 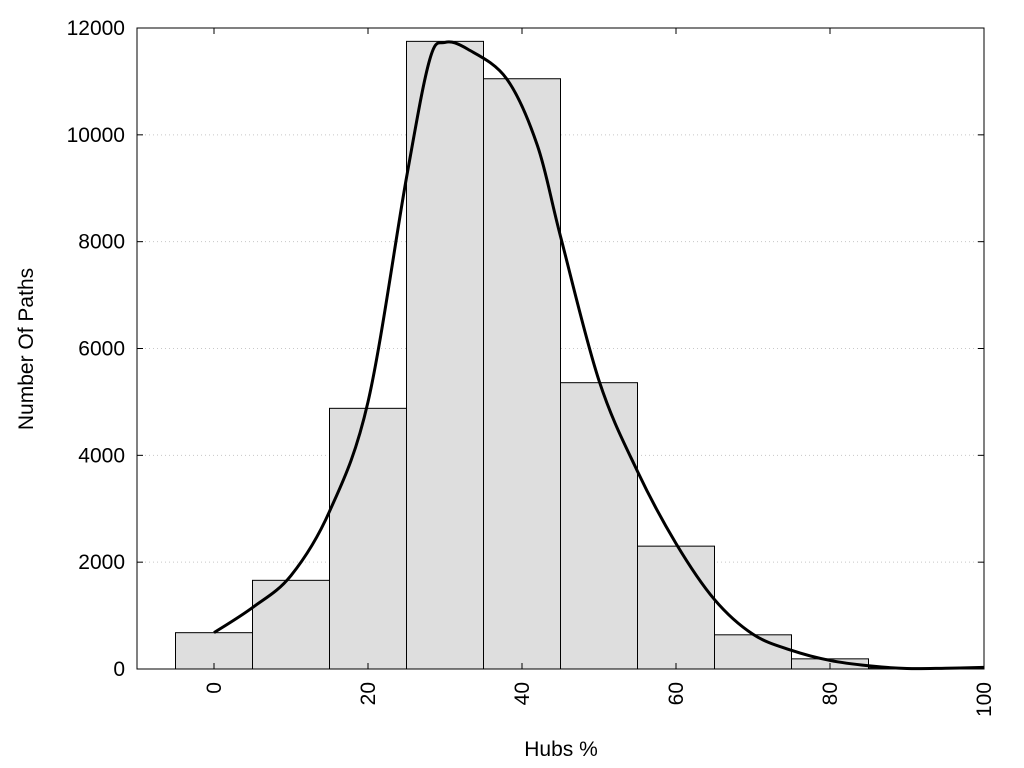 I want to click on y-tick-label: 6000, so click(x=101, y=349).